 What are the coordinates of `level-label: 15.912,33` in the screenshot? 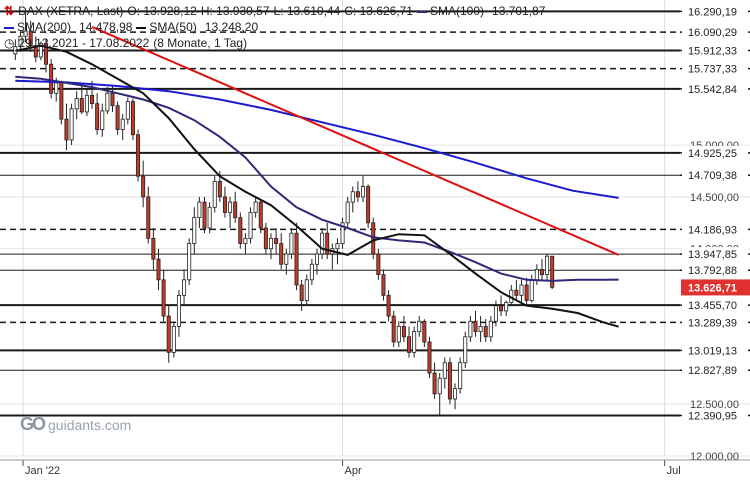 It's located at (712, 52).